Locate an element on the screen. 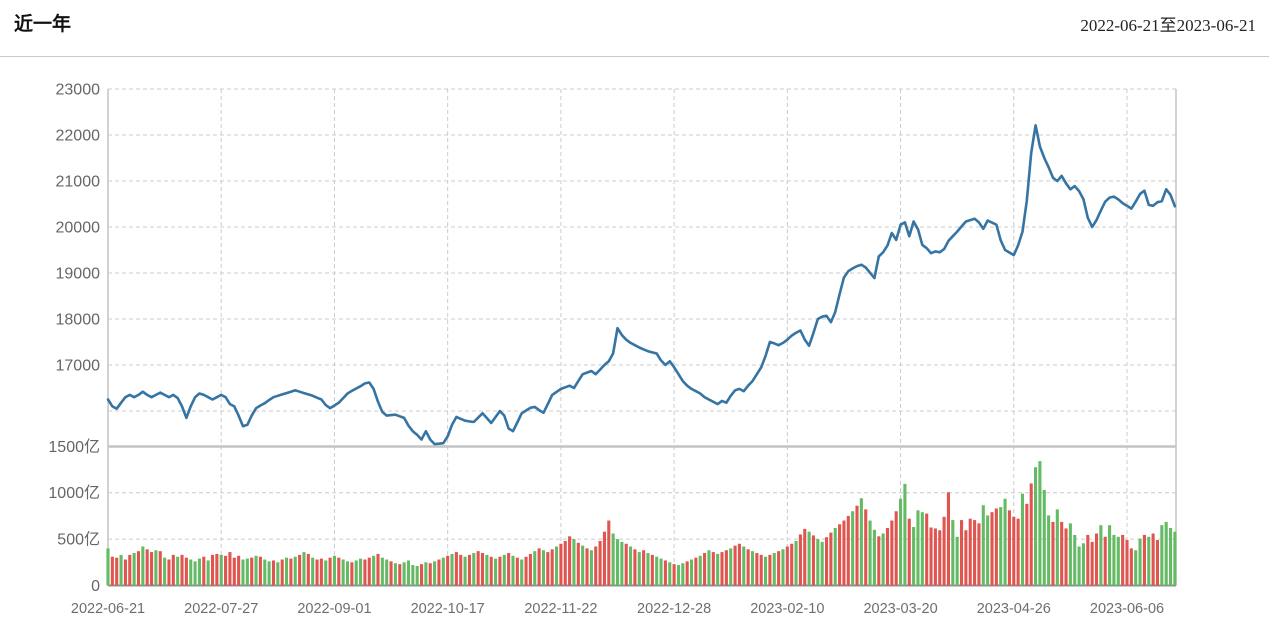  price-axis-label: 22000 is located at coordinates (78, 136).